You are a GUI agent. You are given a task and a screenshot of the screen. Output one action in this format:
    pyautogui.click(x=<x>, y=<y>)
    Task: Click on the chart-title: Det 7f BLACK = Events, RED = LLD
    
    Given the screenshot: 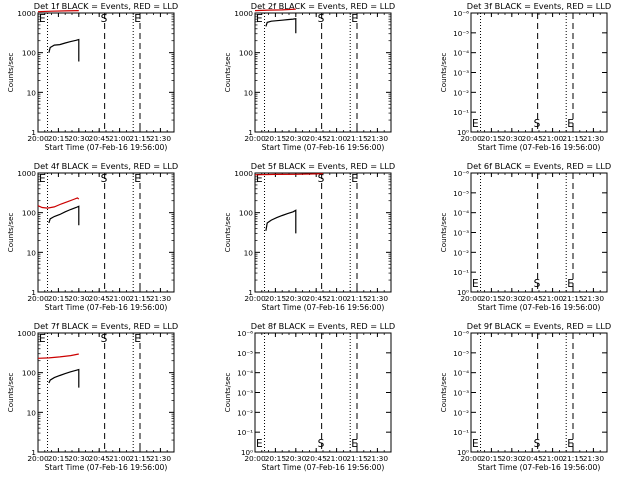 What is the action you would take?
    pyautogui.click(x=106, y=326)
    